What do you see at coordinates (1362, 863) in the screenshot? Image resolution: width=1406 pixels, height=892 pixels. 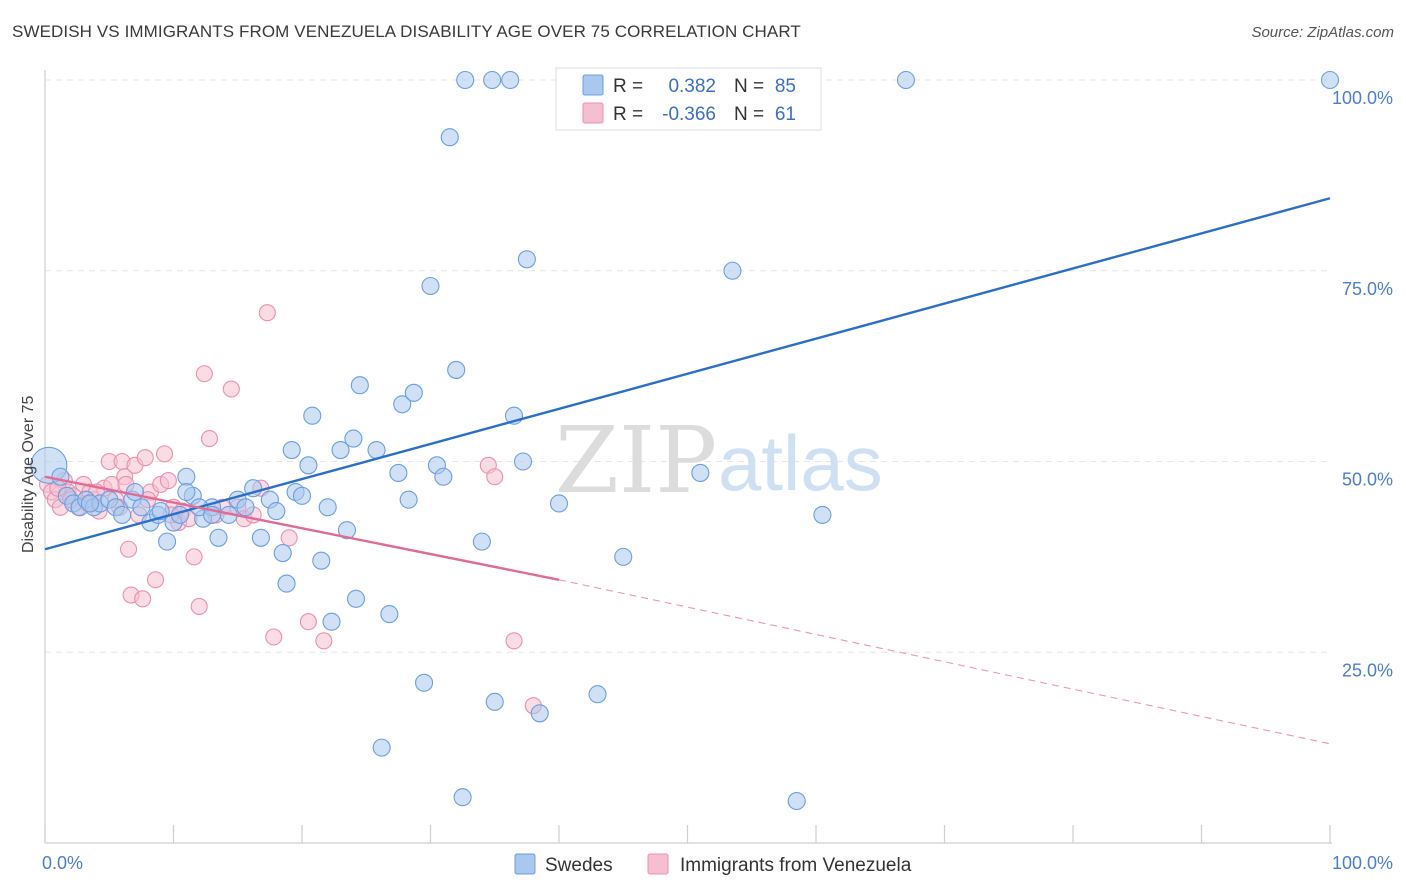 I see `x-tick-label-100: 100.0%` at bounding box center [1362, 863].